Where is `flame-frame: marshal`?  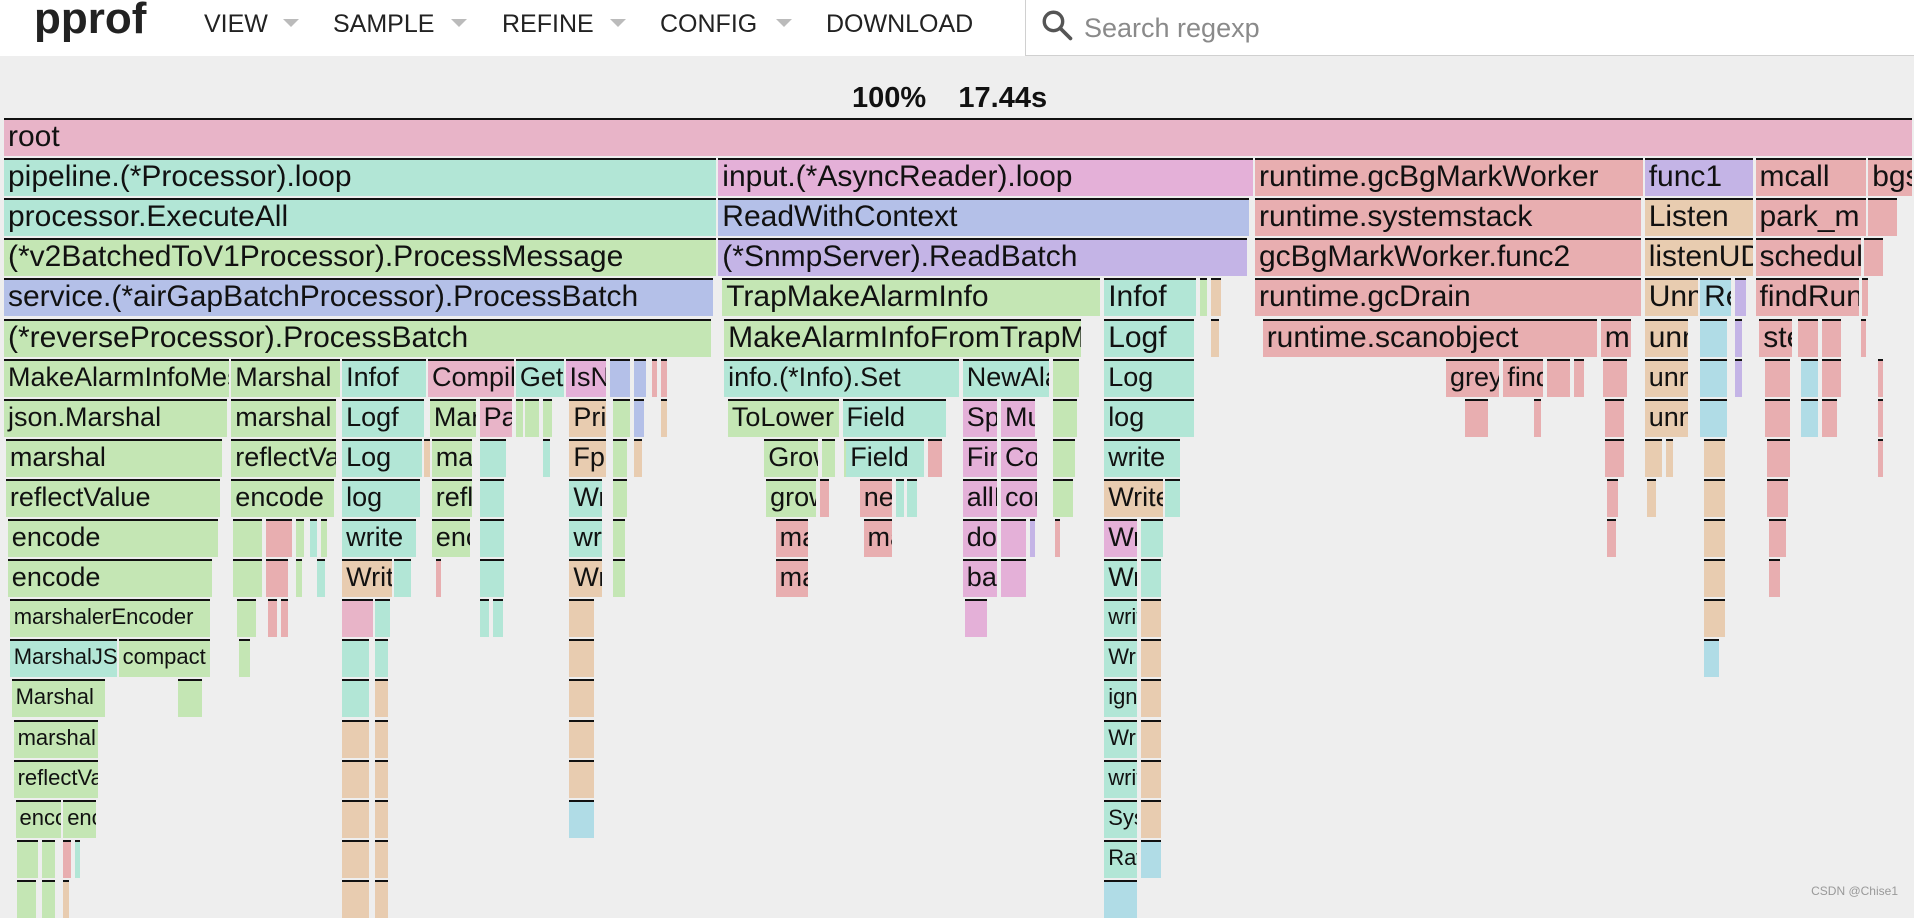 flame-frame: marshal is located at coordinates (284, 417).